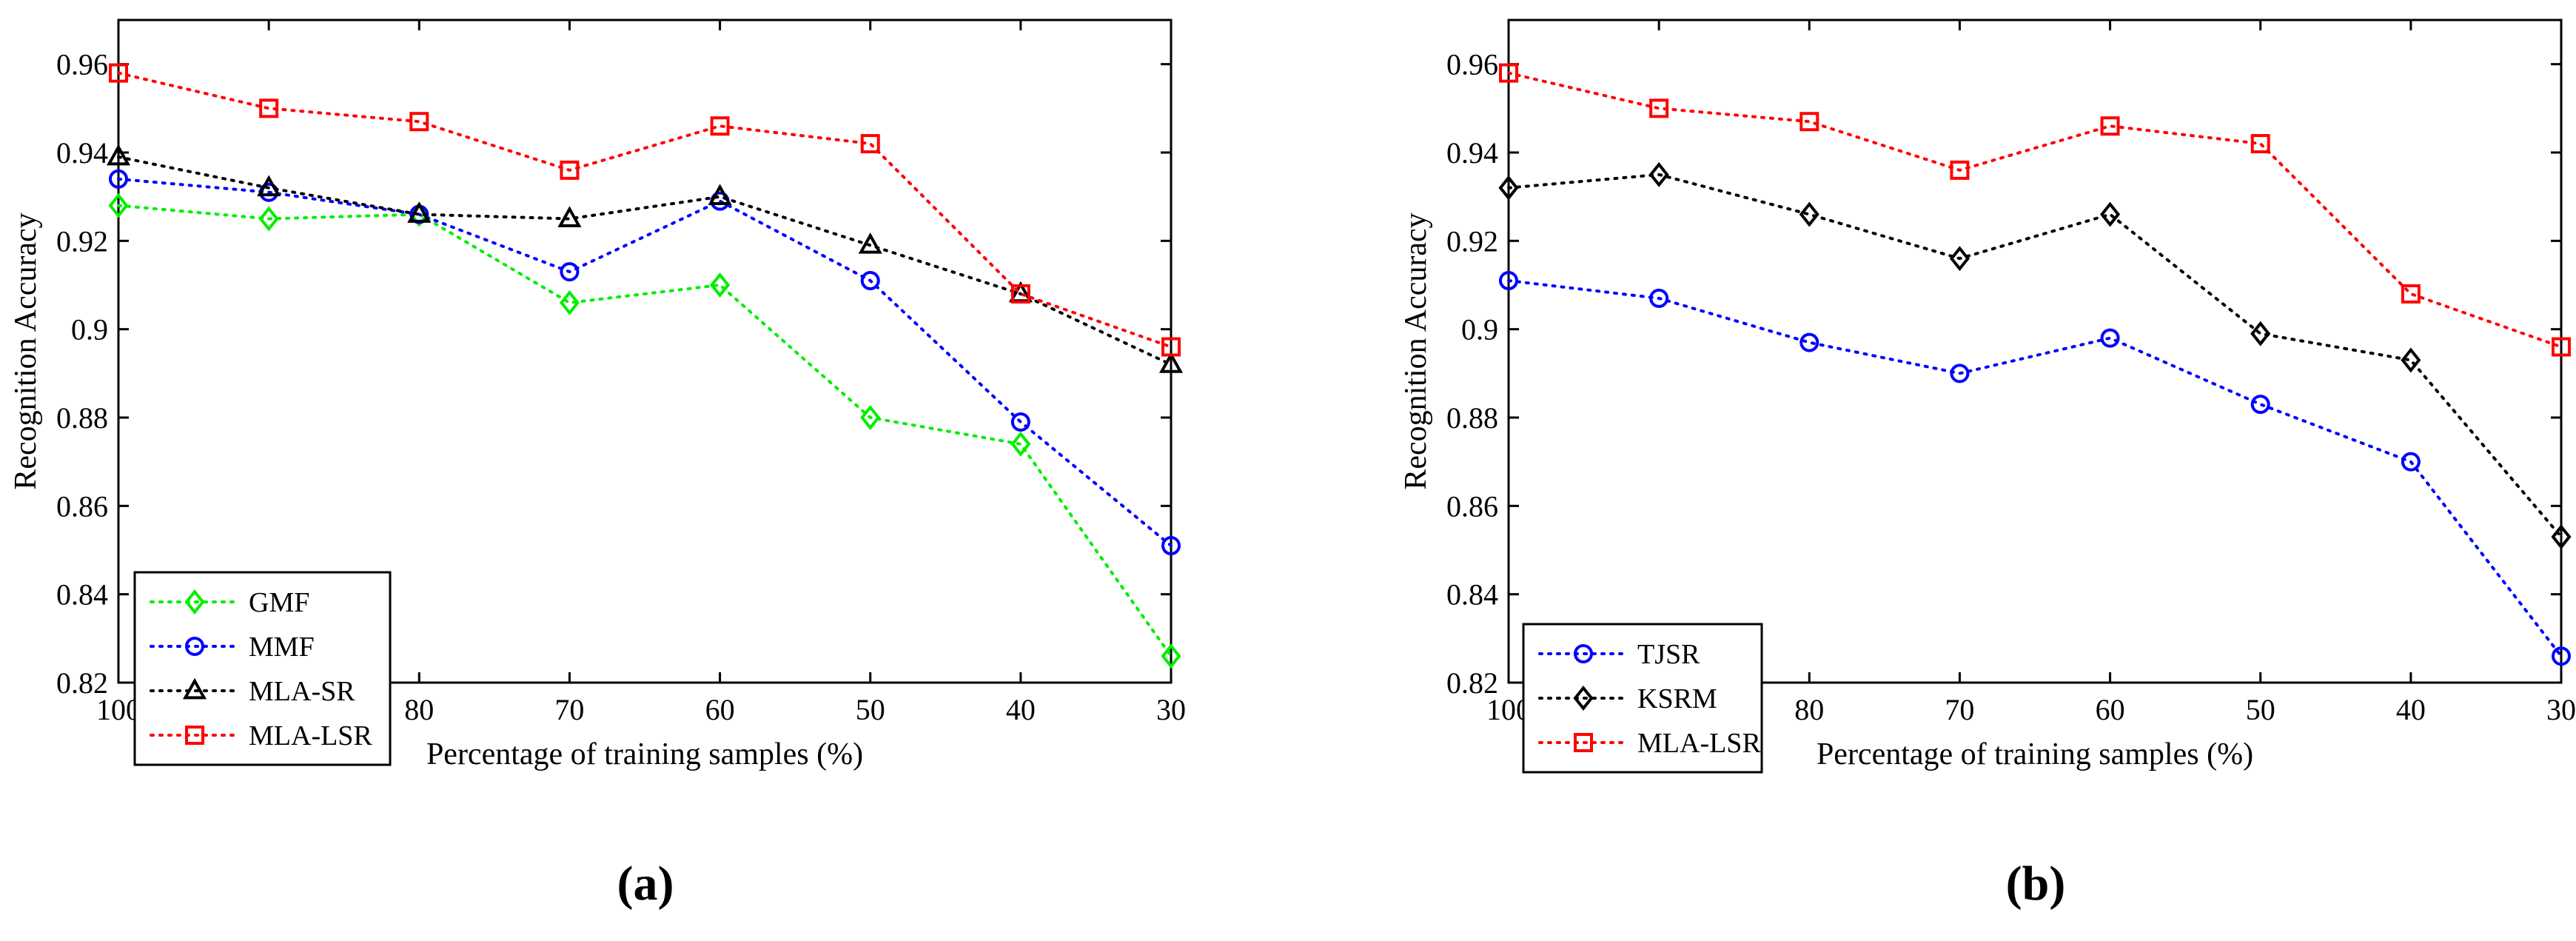 The image size is (2576, 941). Describe the element at coordinates (26, 350) in the screenshot. I see `y-axis-label: Recognition Accuracy` at that location.